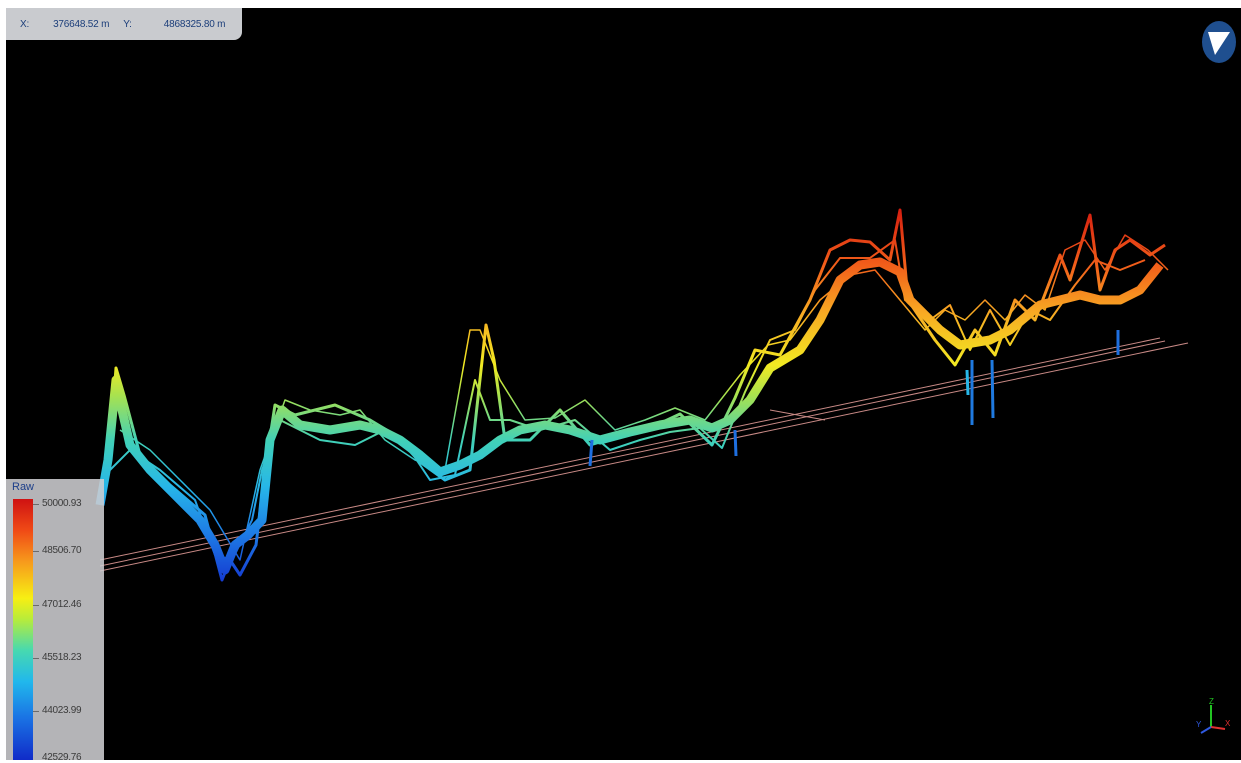 Image resolution: width=1241 pixels, height=763 pixels. What do you see at coordinates (1199, 724) in the screenshot?
I see `y-axis-label: Y` at bounding box center [1199, 724].